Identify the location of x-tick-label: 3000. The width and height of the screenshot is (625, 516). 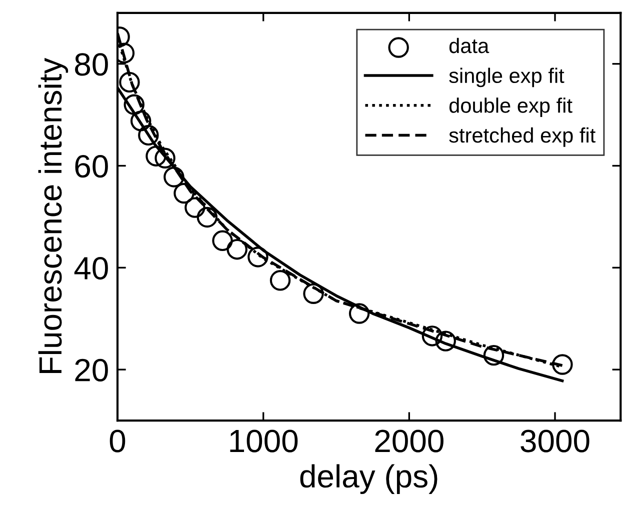
(555, 441).